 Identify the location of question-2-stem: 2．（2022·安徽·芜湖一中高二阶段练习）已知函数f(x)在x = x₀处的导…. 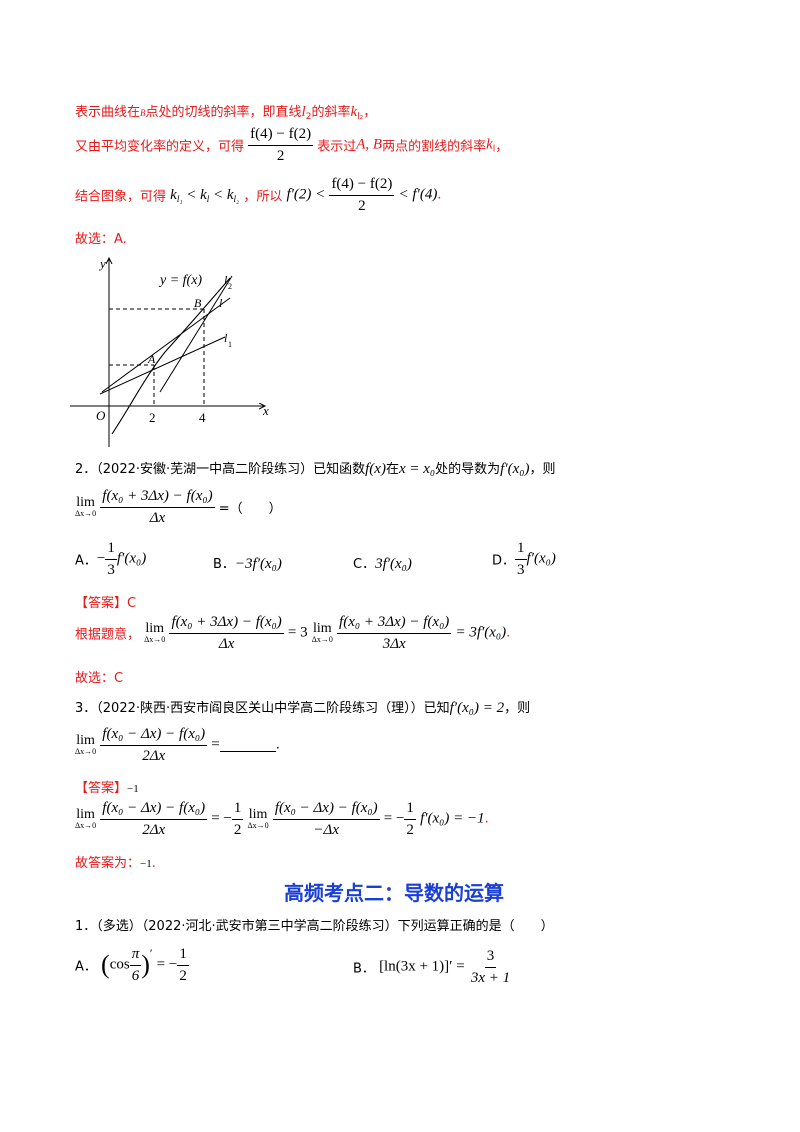
(315, 469).